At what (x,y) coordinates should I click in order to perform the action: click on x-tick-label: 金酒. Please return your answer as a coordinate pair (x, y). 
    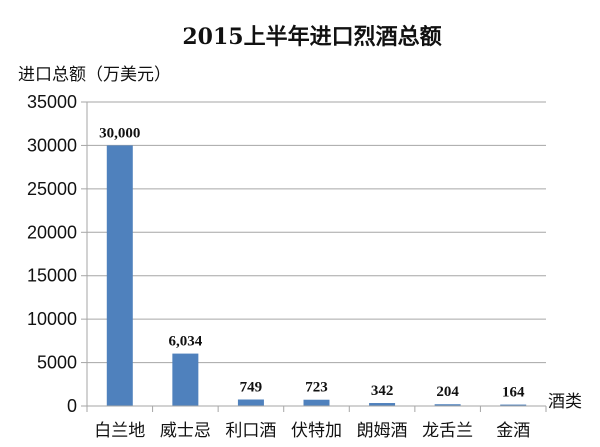
    Looking at the image, I should click on (513, 431).